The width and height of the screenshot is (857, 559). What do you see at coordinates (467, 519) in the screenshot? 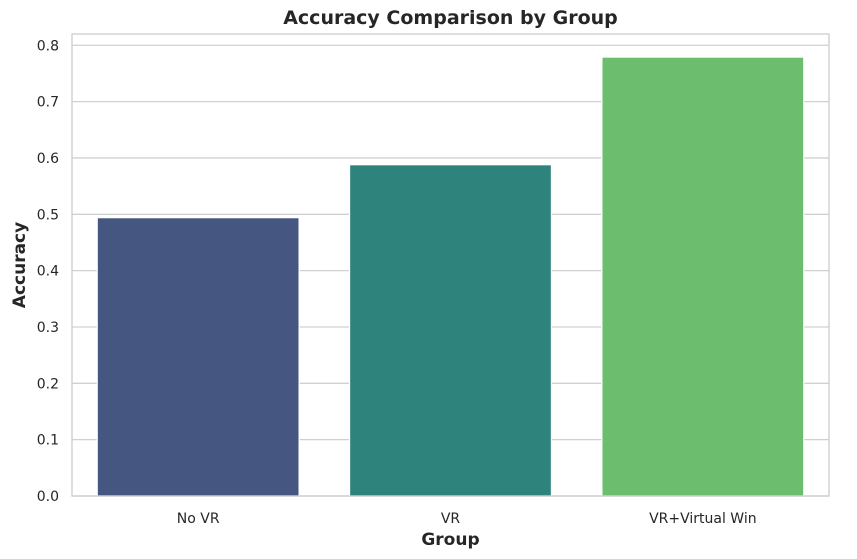
I see `x-tick-labels: No VR VR VR+Virtual Win` at bounding box center [467, 519].